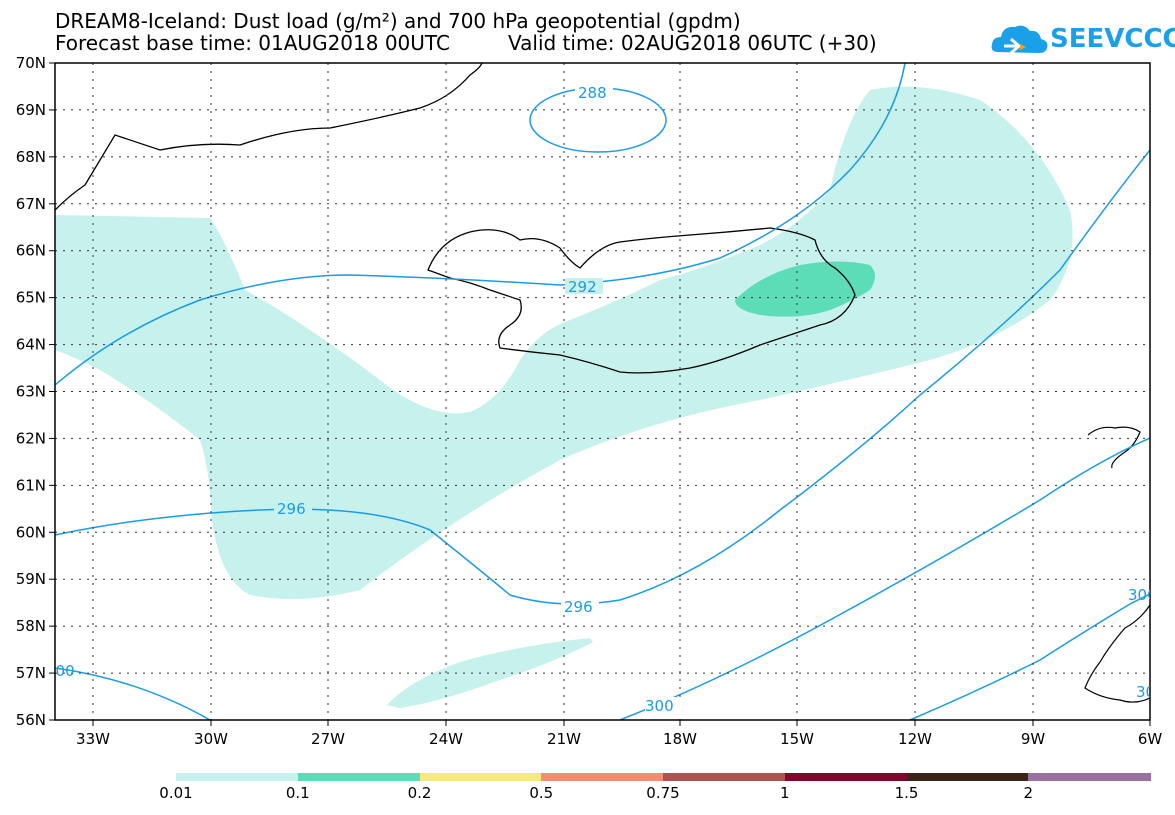  I want to click on lat-tick-label: 62N, so click(31, 438).